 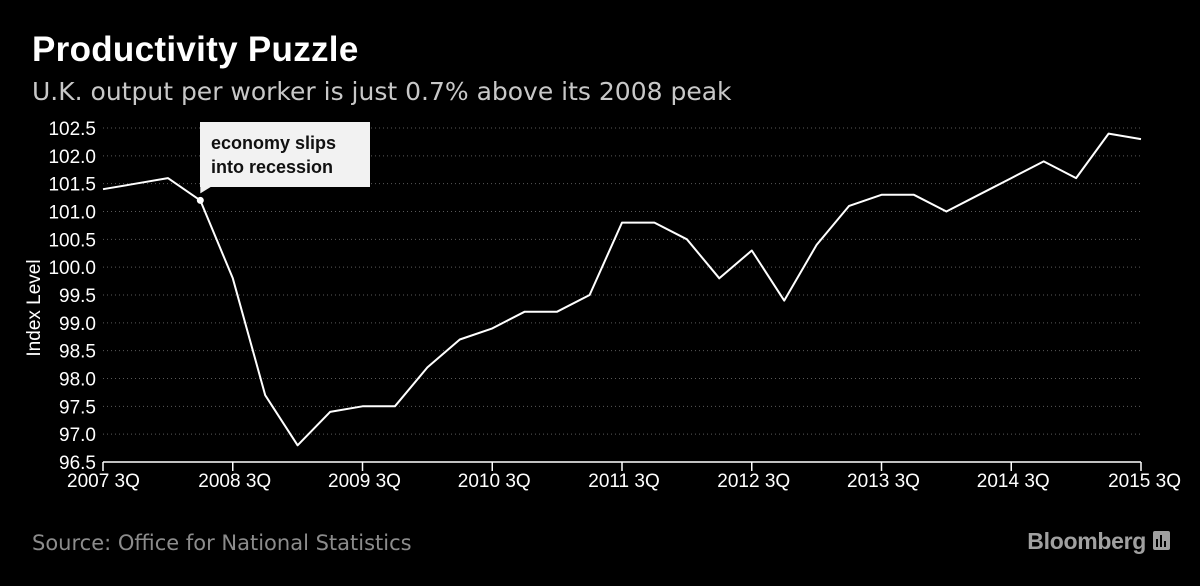 I want to click on y-tick-label: 98.5, so click(x=77, y=352).